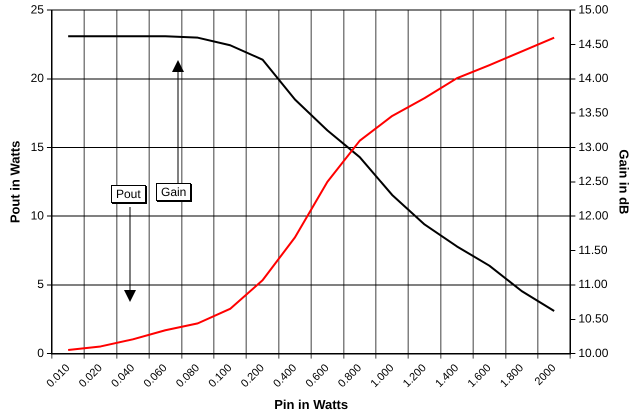  Describe the element at coordinates (593, 319) in the screenshot. I see `y2-tick-label: 10.50` at that location.